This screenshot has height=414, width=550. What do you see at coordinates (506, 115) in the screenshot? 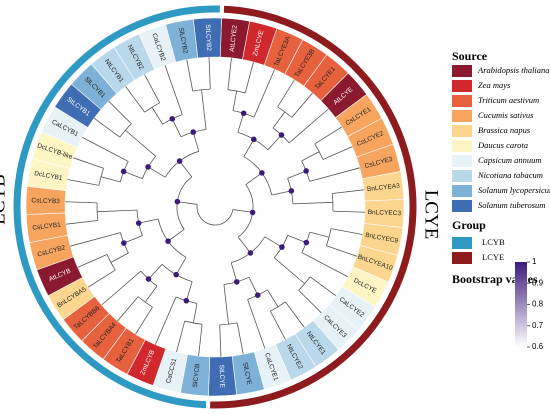
I see `legend-label: Cucumis sativus` at bounding box center [506, 115].